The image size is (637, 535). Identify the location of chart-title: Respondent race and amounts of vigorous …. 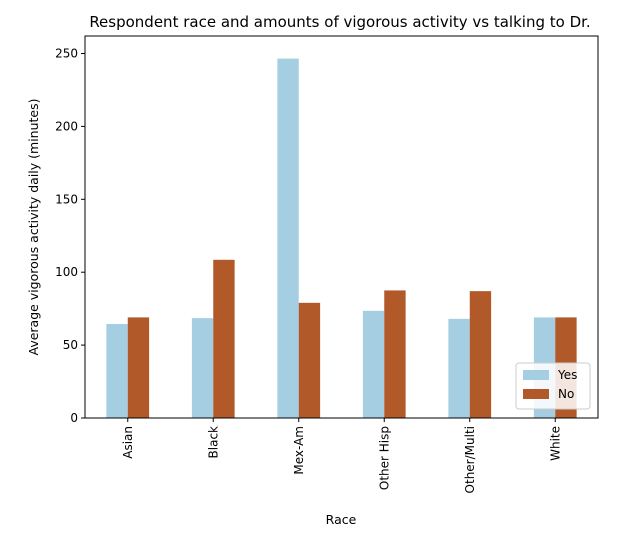
(339, 22).